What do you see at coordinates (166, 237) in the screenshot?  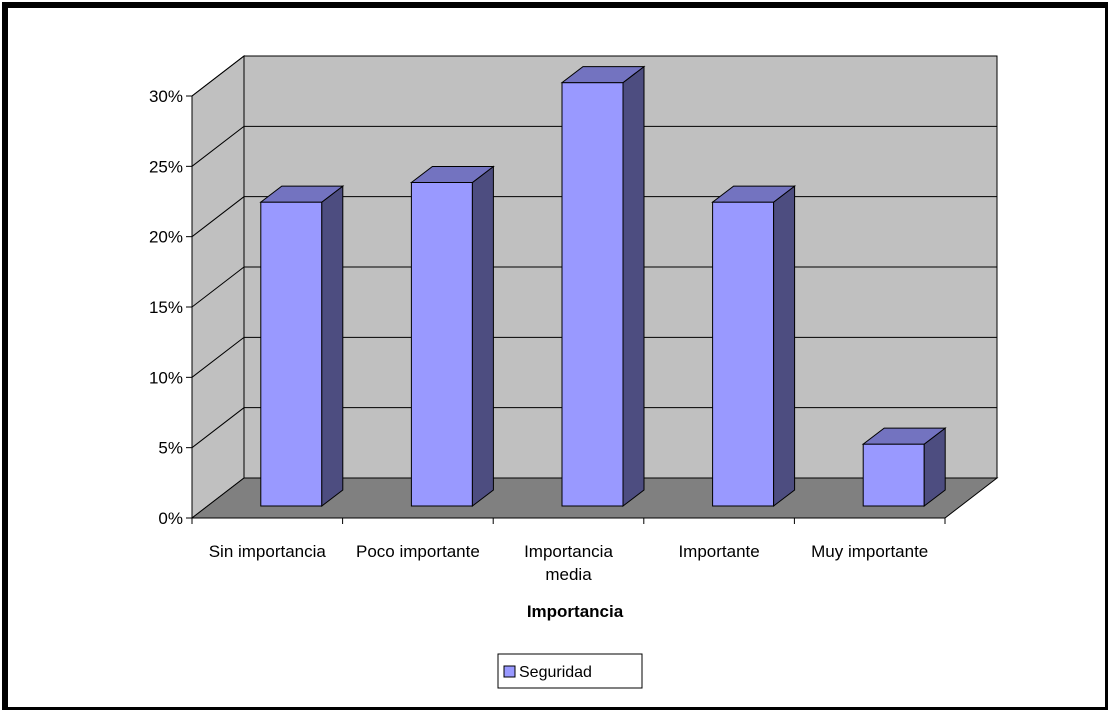 I see `y-tick-label: 20%` at bounding box center [166, 237].